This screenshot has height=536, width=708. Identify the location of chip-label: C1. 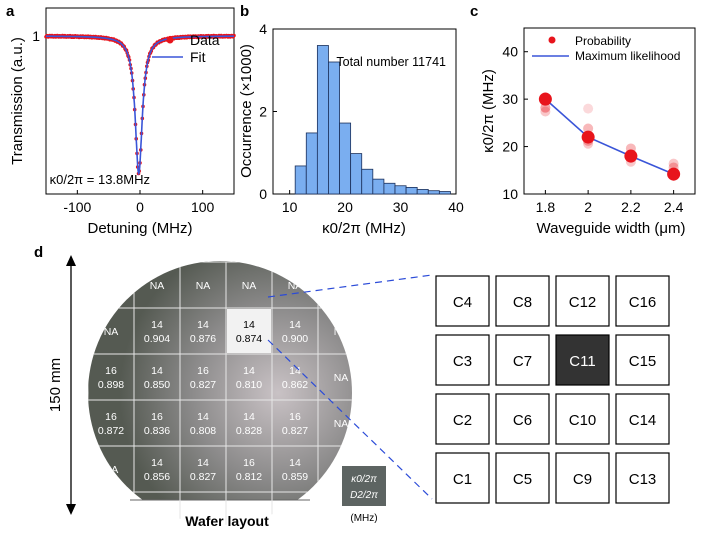
(462, 479).